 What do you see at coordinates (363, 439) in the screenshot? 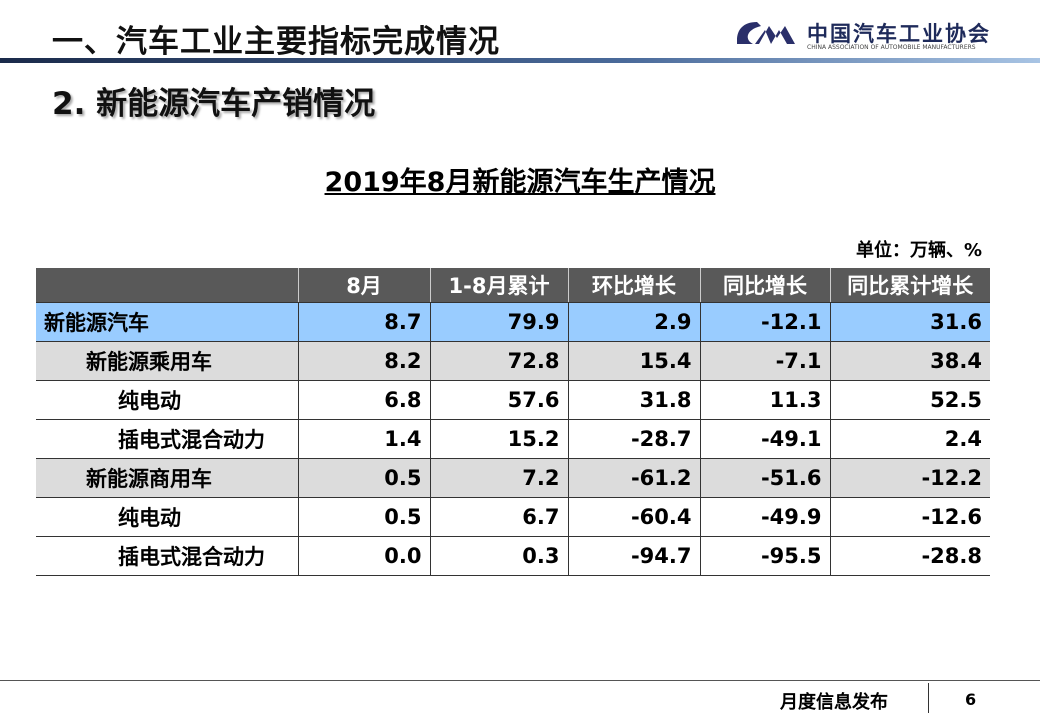
I see `table-cell: 1.4` at bounding box center [363, 439].